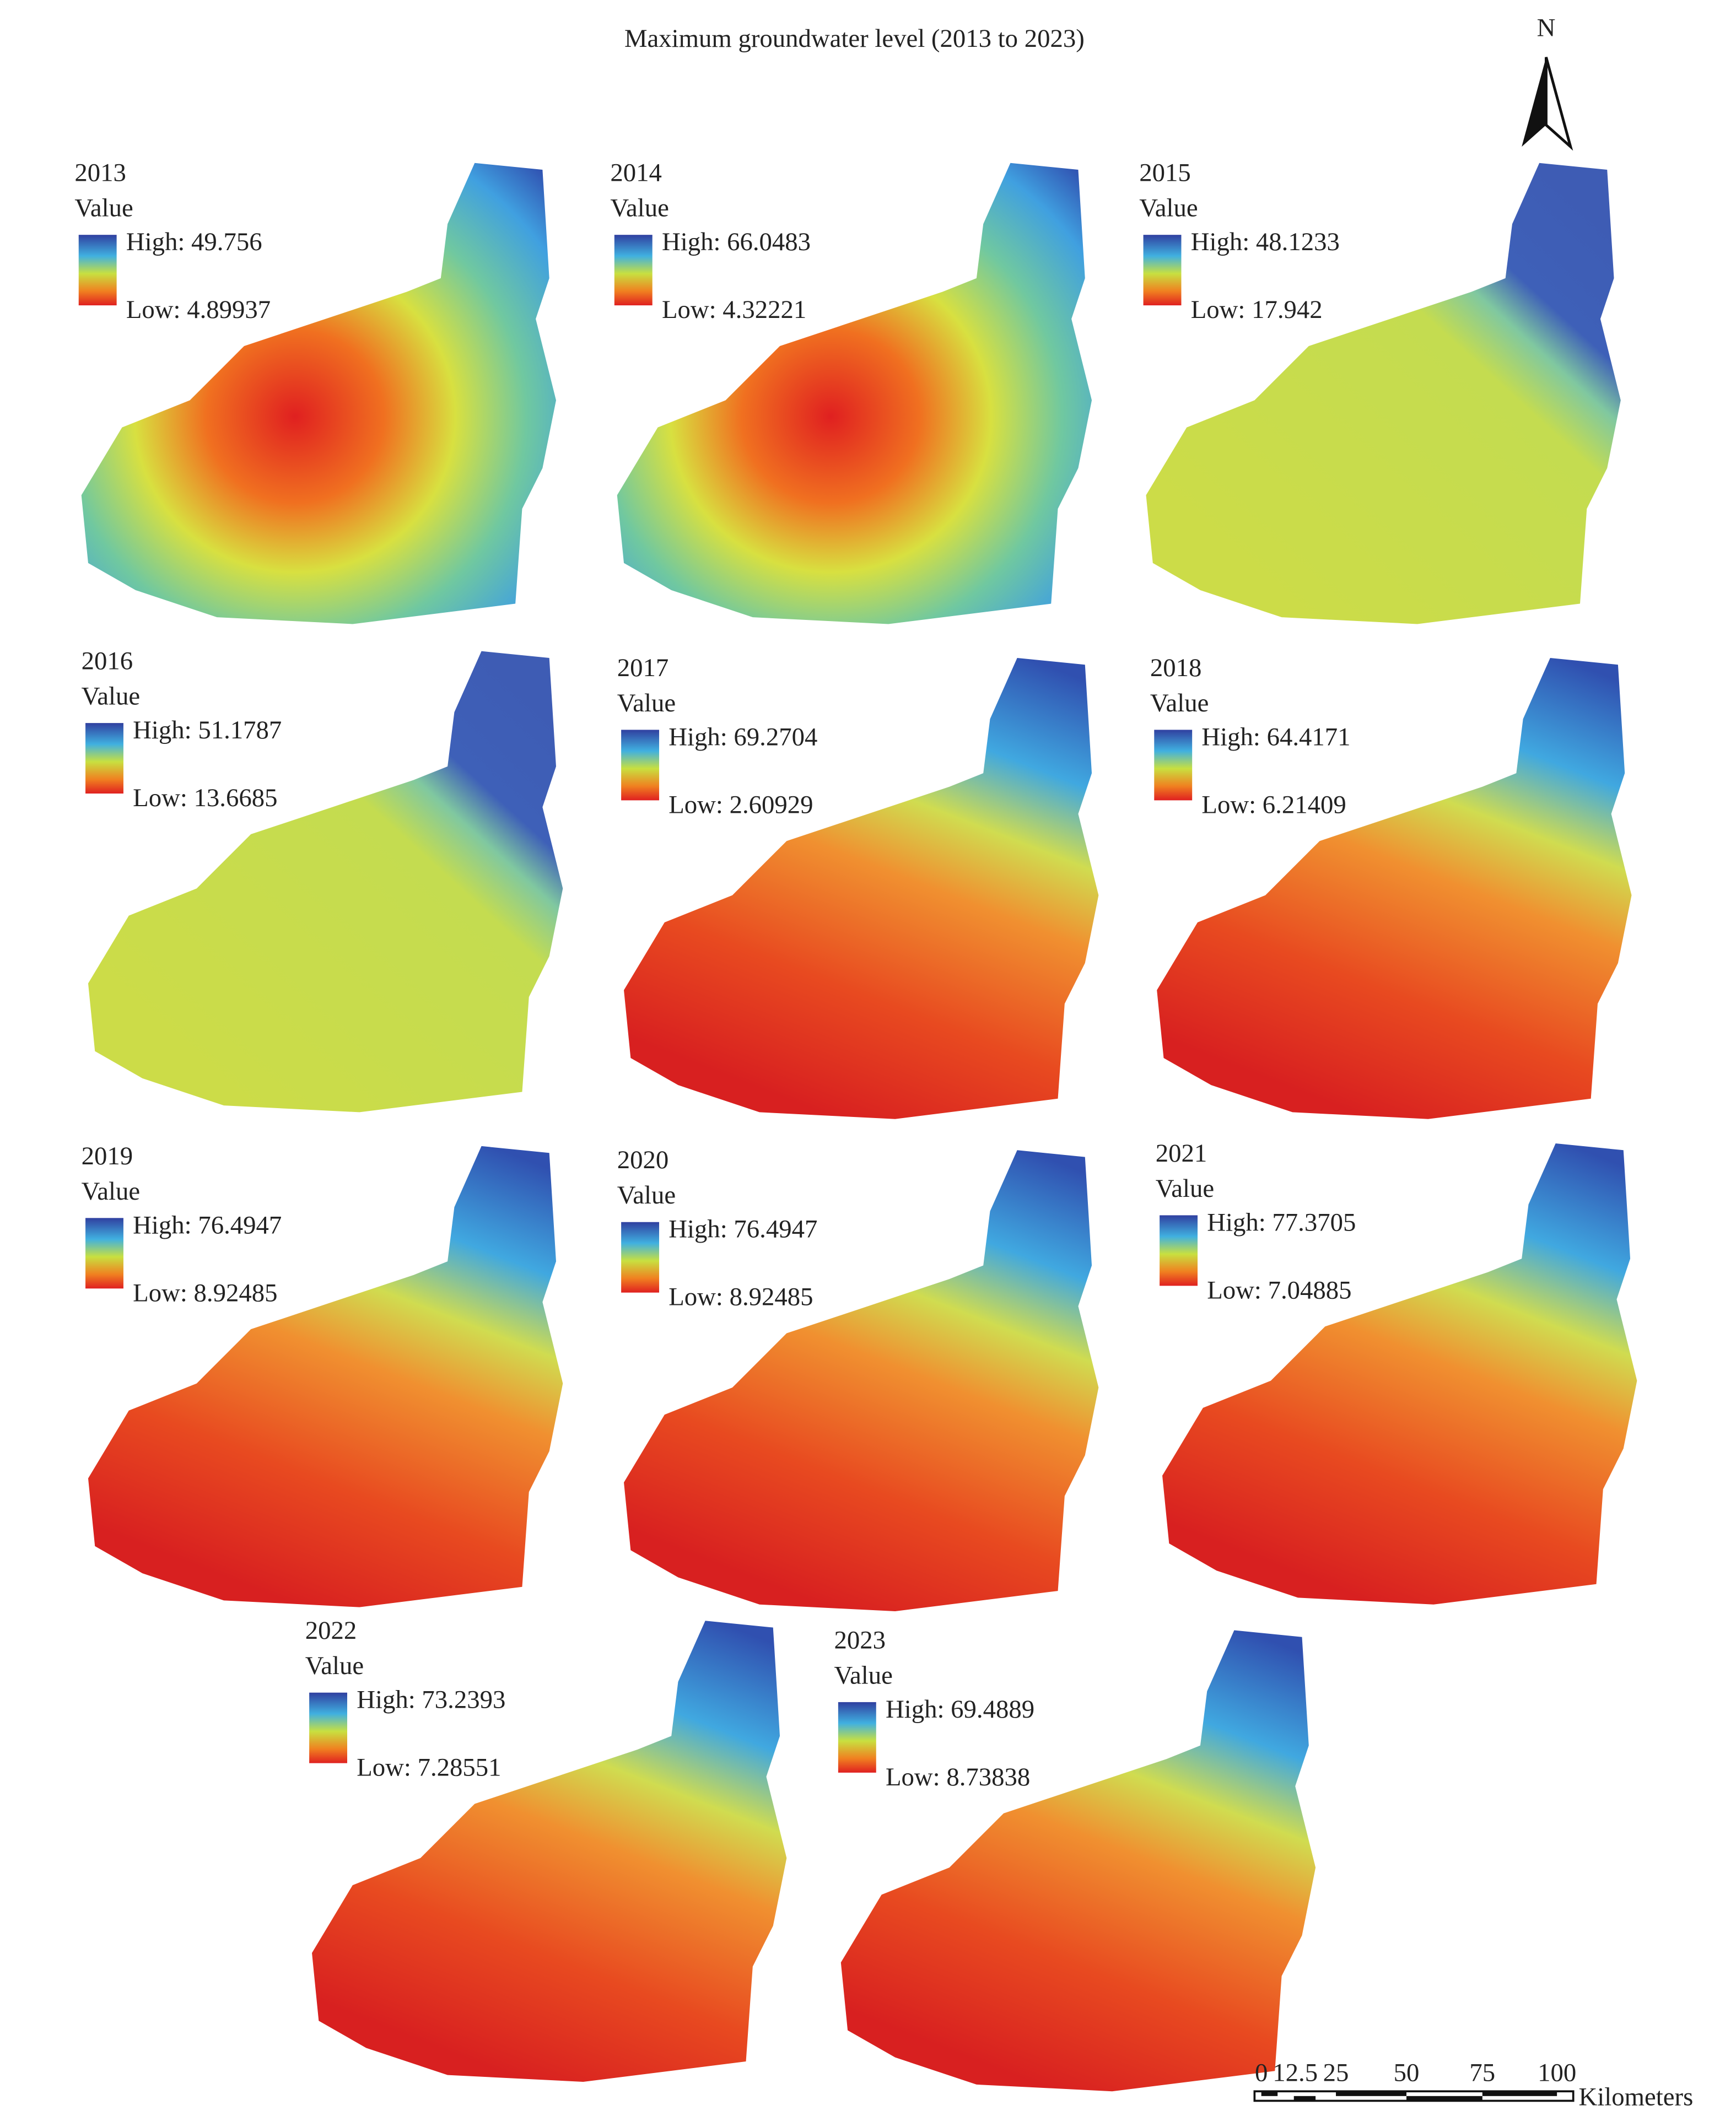  Describe the element at coordinates (1261, 2072) in the screenshot. I see `scale-tick-label: 0` at that location.